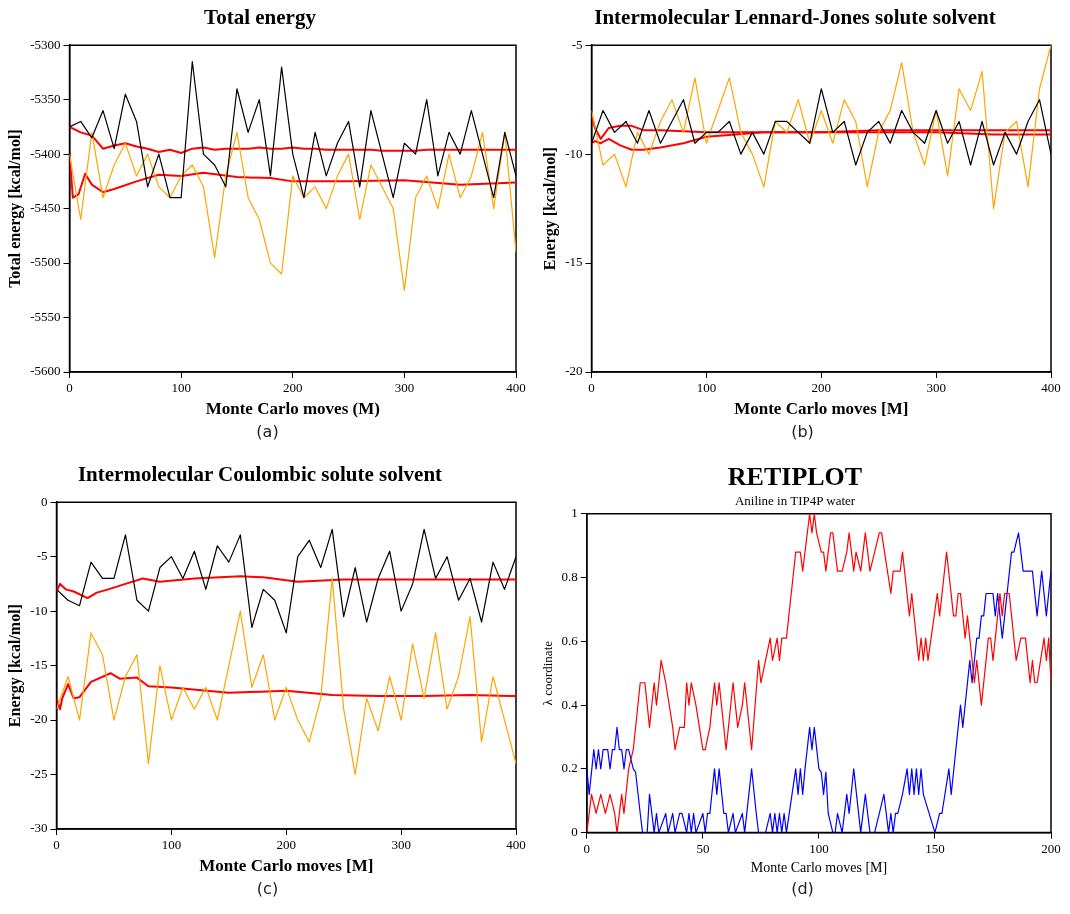 Image resolution: width=1070 pixels, height=914 pixels. Describe the element at coordinates (802, 888) in the screenshot. I see `text: (d)` at that location.